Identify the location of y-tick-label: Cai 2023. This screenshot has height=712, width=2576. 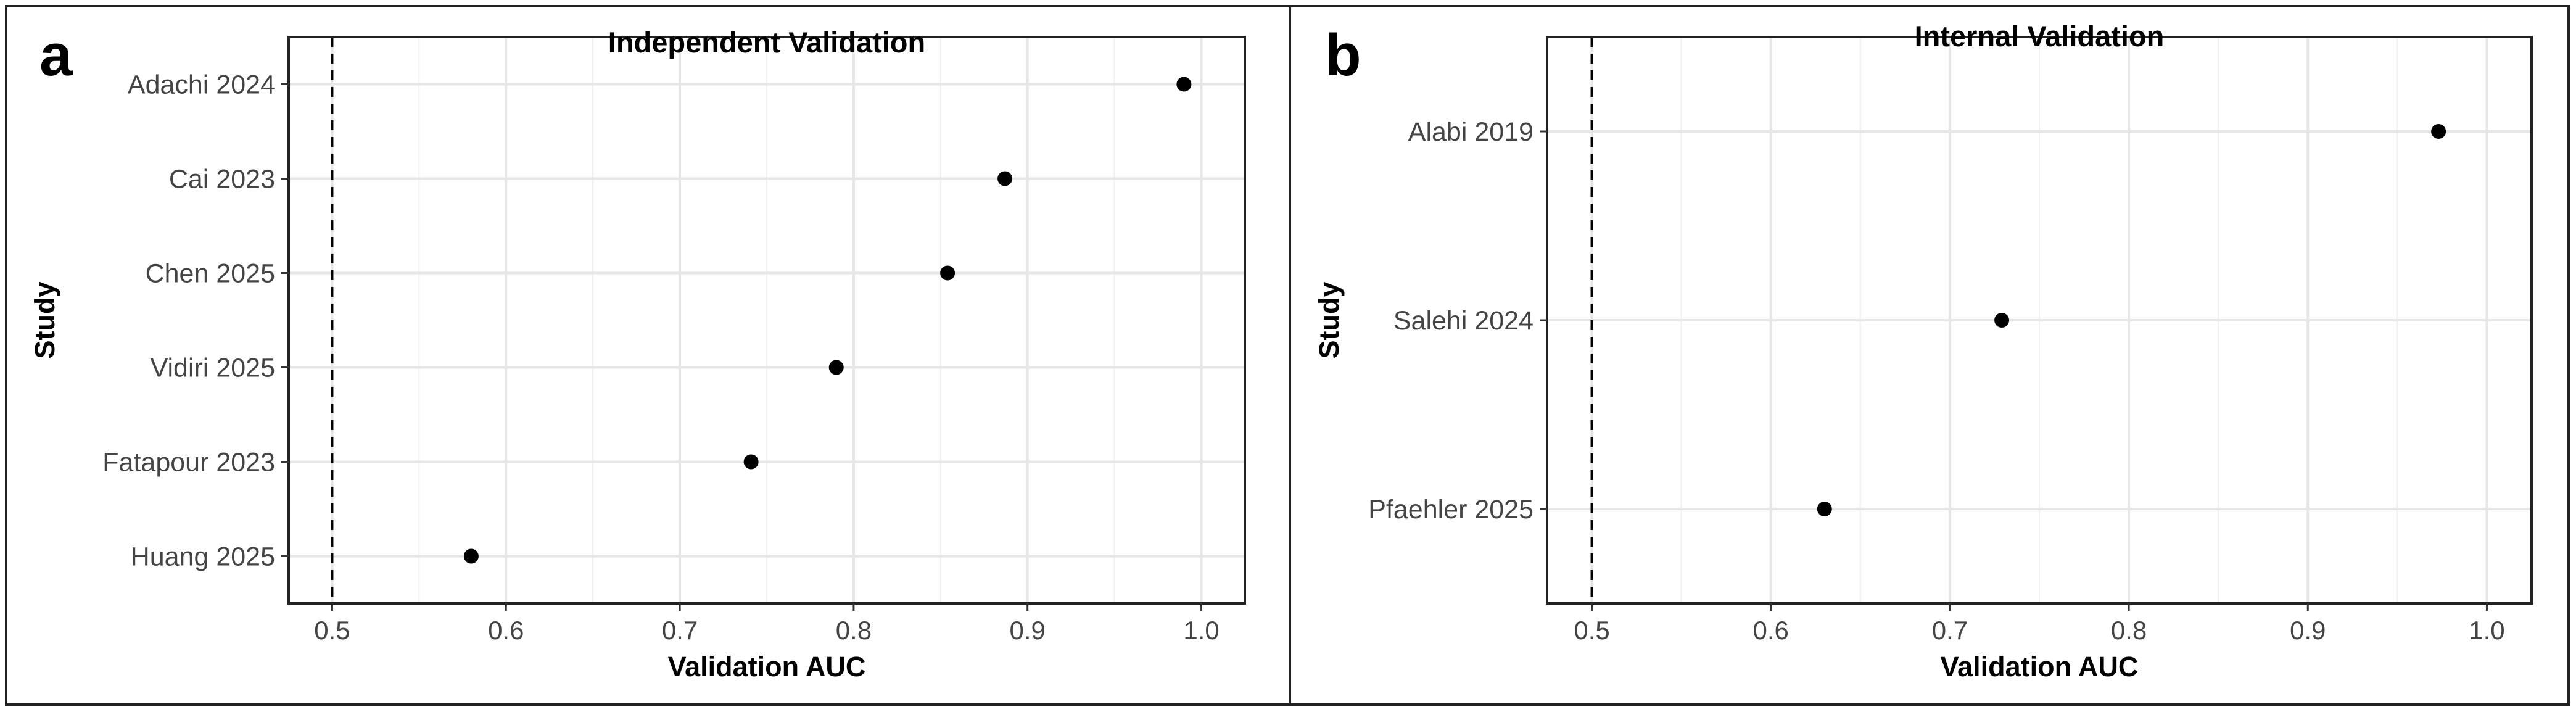
(222, 179).